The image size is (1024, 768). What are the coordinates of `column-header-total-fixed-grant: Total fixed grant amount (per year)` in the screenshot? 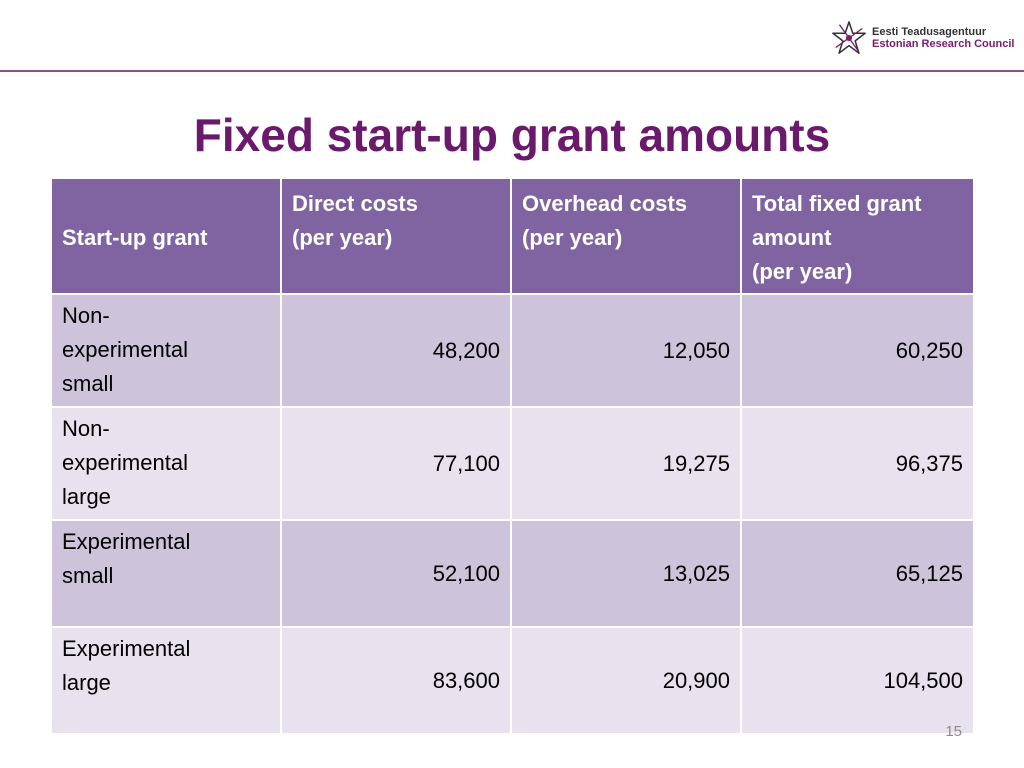 It's located at (857, 237).